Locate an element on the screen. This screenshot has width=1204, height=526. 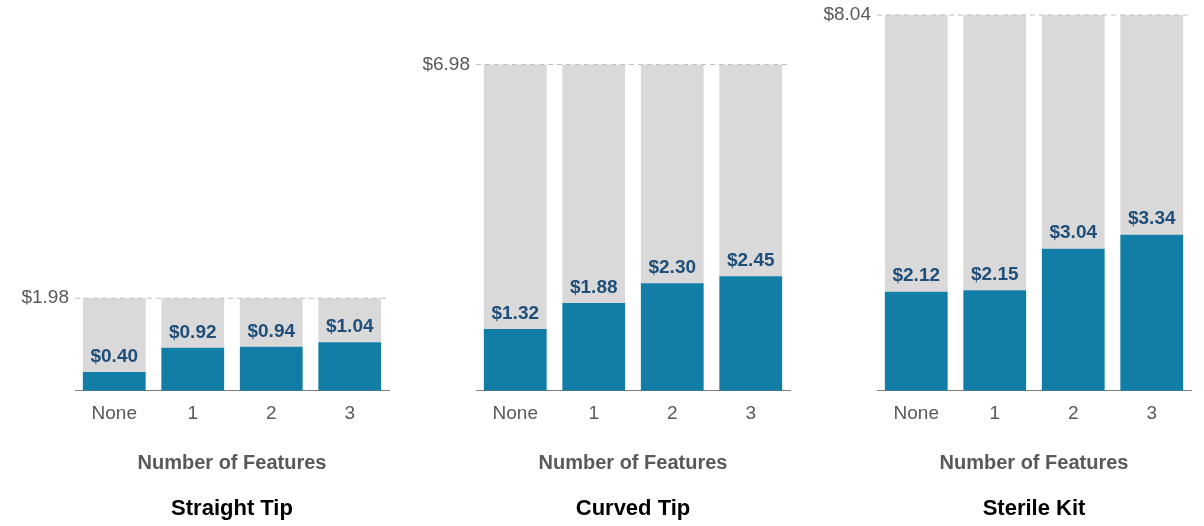
ref-line-label: $8.04 is located at coordinates (847, 14).